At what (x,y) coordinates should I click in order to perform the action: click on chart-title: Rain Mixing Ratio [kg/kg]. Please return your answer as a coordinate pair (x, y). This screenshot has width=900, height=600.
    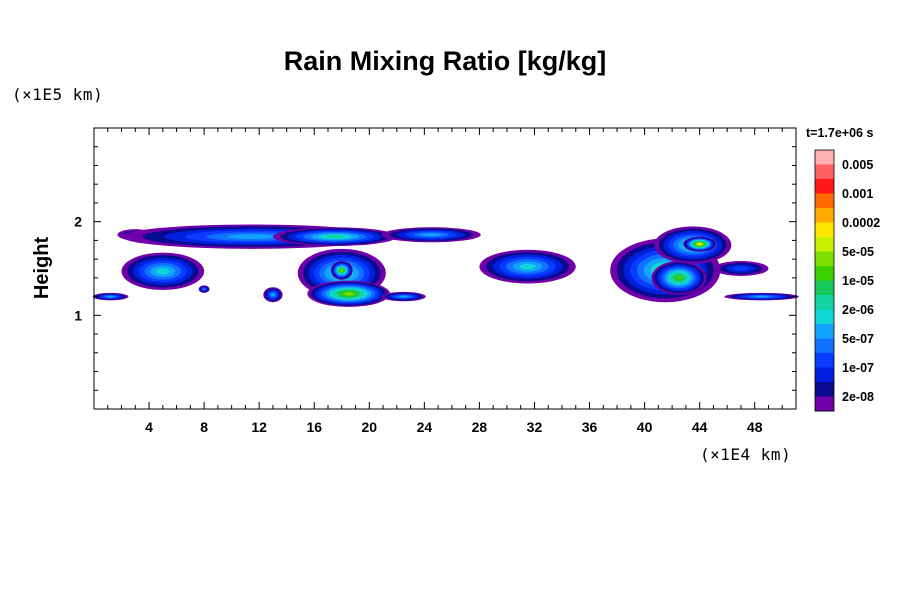
    Looking at the image, I should click on (445, 61).